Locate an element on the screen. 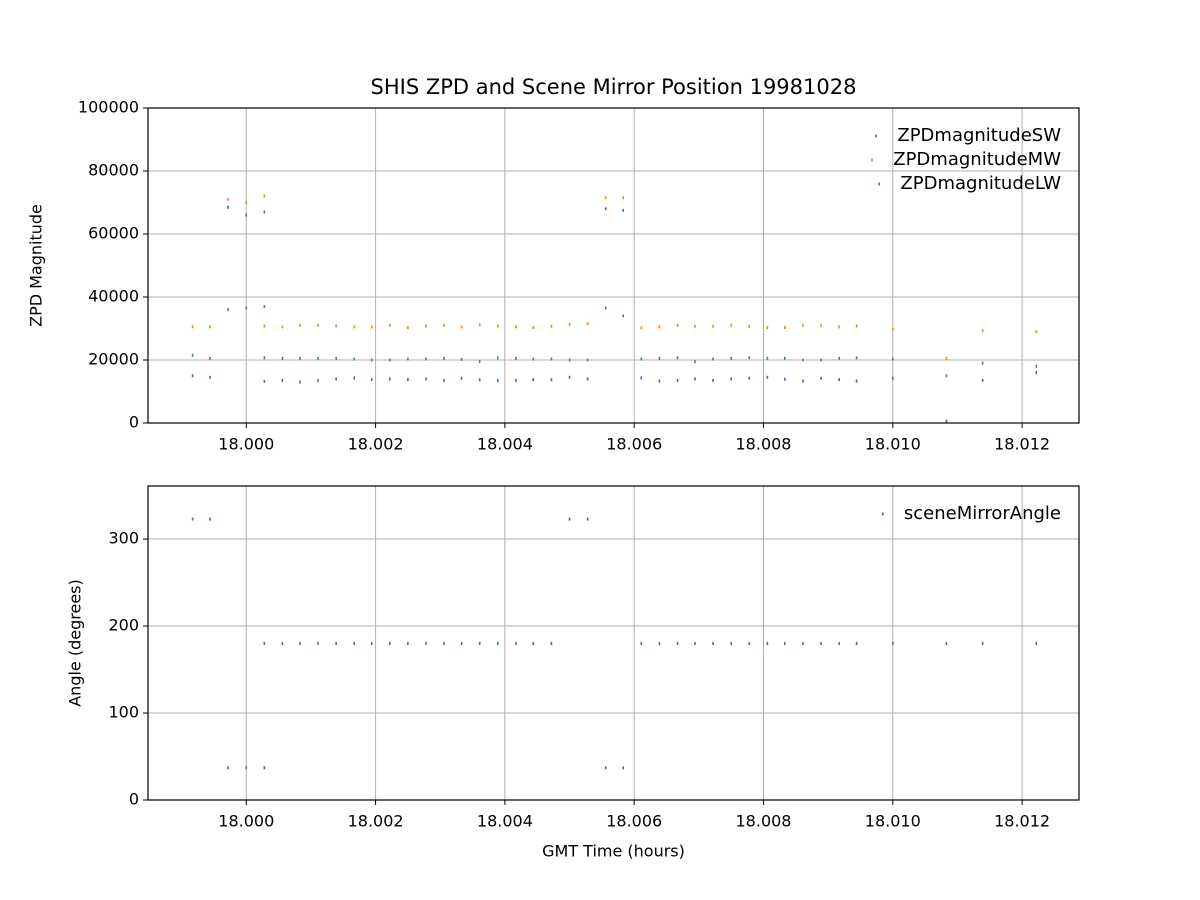  y-tick-label: 80000 is located at coordinates (113, 170).